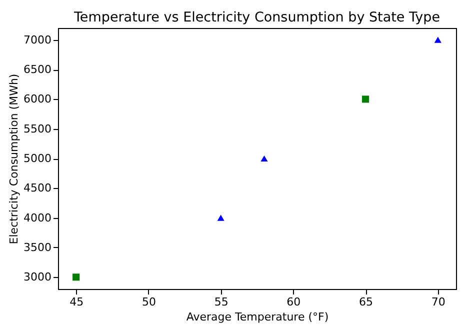 This screenshot has height=330, width=474. I want to click on y-tick-label: 5500, so click(38, 129).